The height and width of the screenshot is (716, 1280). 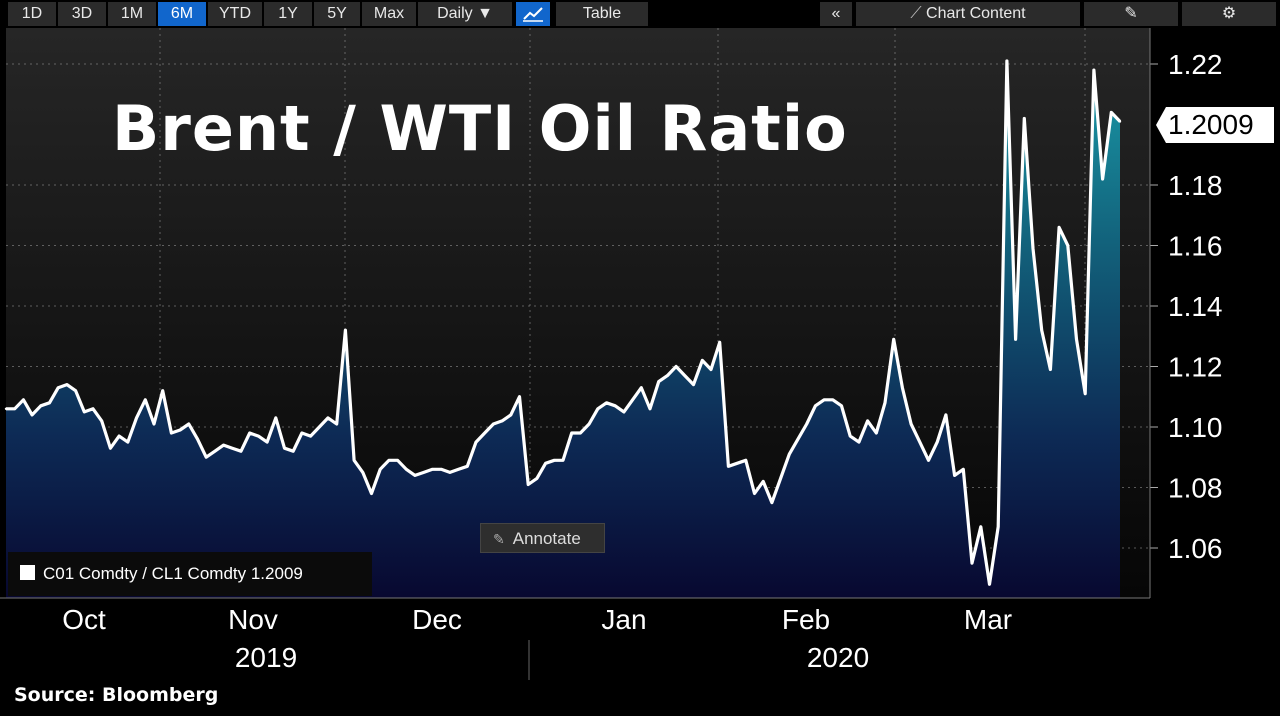 What do you see at coordinates (1131, 14) in the screenshot?
I see `edit-icon: ✎` at bounding box center [1131, 14].